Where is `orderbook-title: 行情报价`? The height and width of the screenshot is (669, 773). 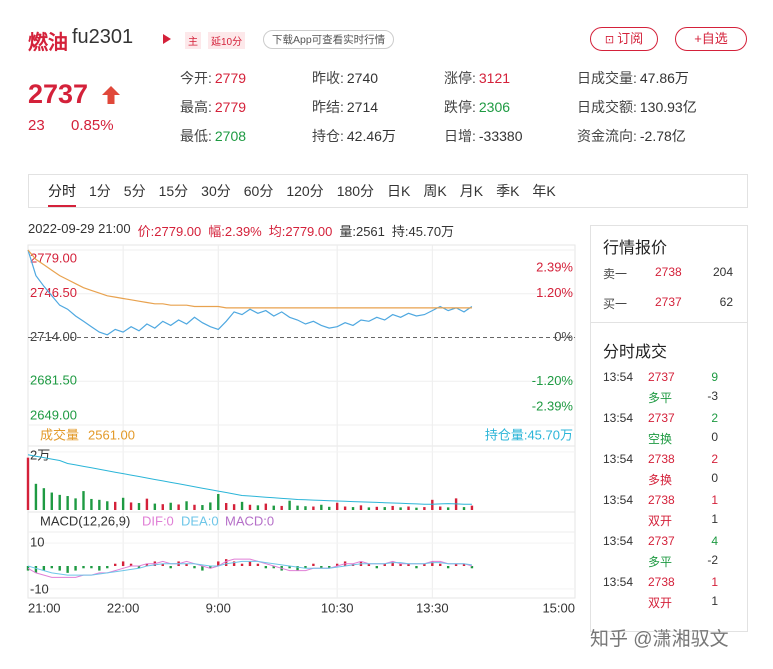 orderbook-title: 行情报价 is located at coordinates (635, 248).